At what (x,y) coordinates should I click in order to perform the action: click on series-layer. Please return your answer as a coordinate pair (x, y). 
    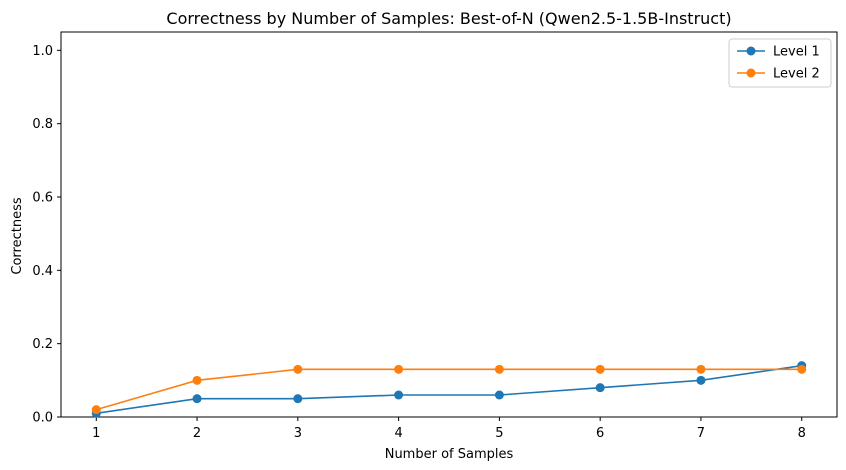
    Looking at the image, I should click on (449, 389).